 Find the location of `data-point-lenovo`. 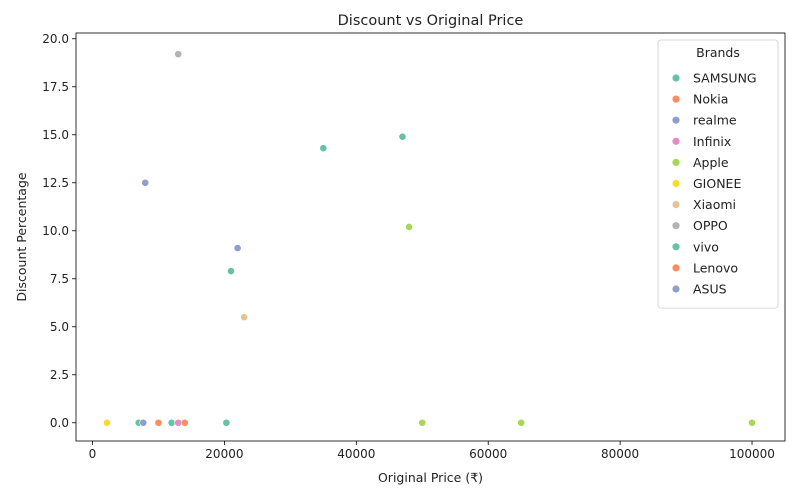

data-point-lenovo is located at coordinates (184, 422).